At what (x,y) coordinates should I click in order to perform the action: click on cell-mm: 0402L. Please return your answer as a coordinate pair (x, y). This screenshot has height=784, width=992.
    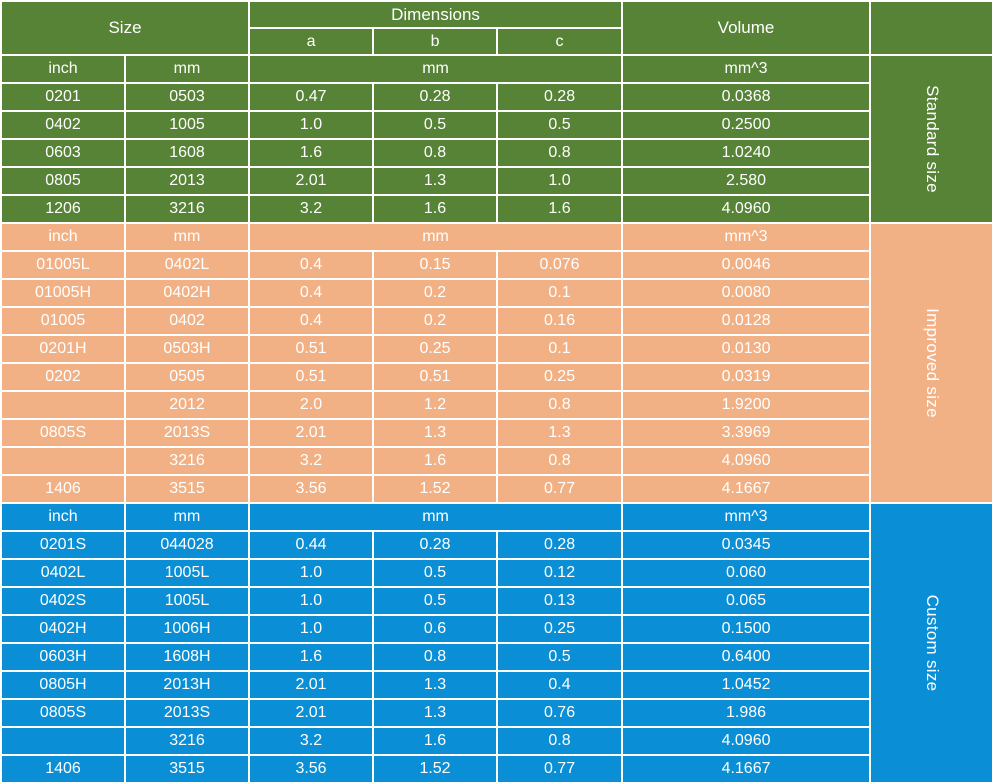
    Looking at the image, I should click on (187, 265).